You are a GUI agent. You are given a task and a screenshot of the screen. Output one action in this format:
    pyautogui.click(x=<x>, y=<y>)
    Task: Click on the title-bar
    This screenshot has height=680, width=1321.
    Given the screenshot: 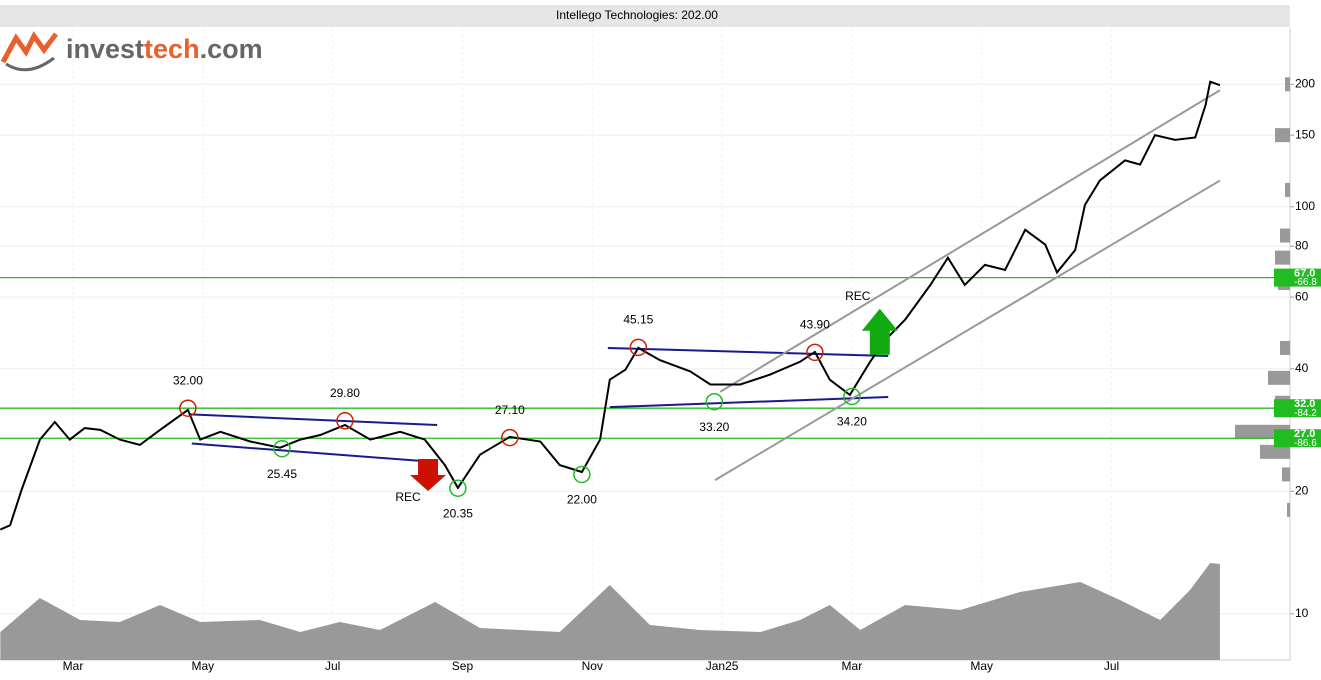 What is the action you would take?
    pyautogui.click(x=645, y=16)
    